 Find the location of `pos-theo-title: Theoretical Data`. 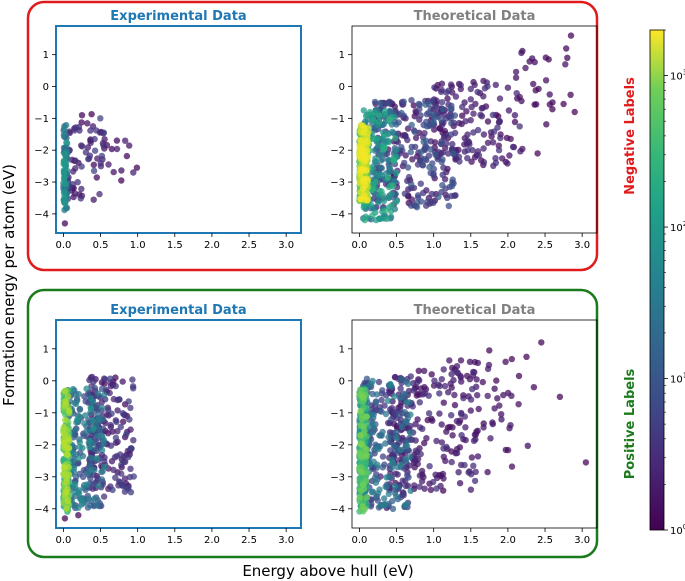

pos-theo-title: Theoretical Data is located at coordinates (475, 310).